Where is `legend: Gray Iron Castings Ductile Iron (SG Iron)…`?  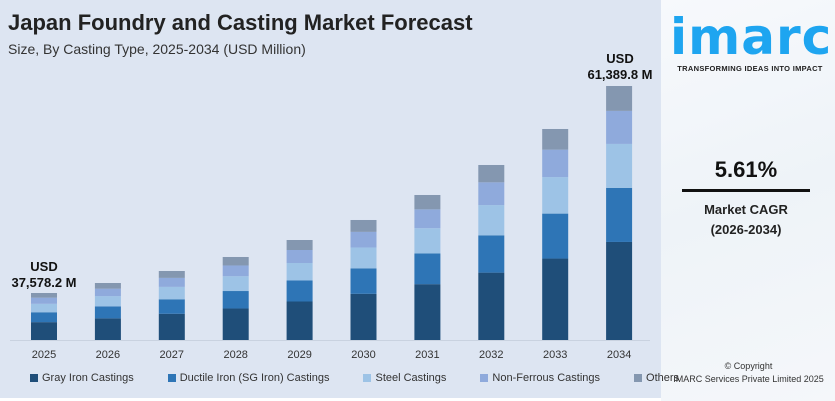 legend: Gray Iron Castings Ductile Iron (SG Iron)… is located at coordinates (371, 378).